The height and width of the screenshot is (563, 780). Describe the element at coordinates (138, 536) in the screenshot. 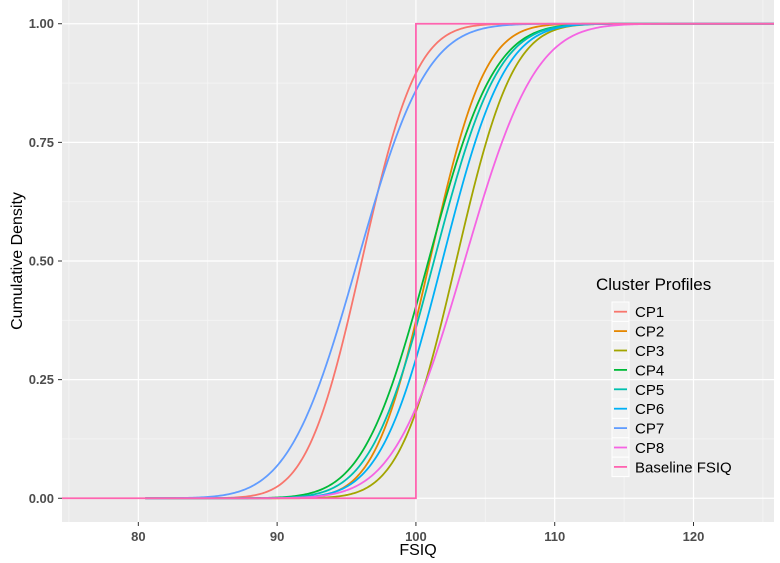

I see `x-tick-label: 80` at that location.